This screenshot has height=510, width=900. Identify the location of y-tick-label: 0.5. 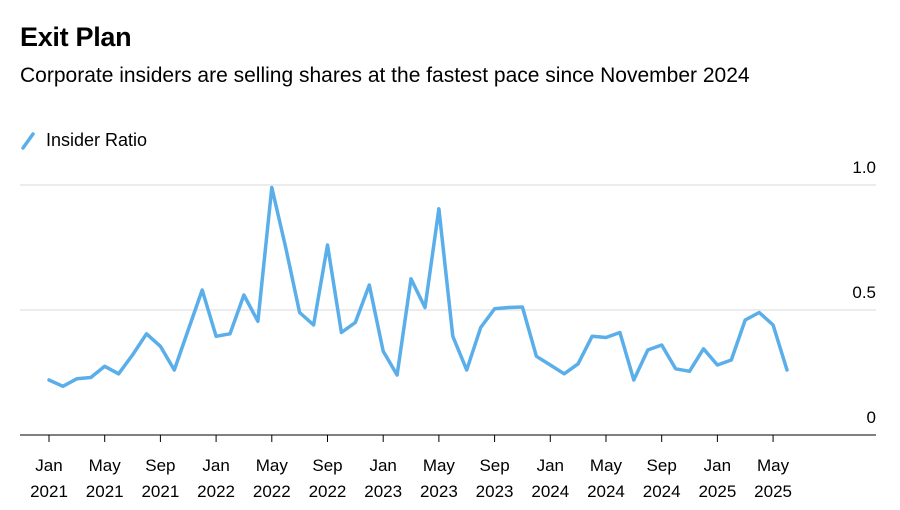
(864, 292).